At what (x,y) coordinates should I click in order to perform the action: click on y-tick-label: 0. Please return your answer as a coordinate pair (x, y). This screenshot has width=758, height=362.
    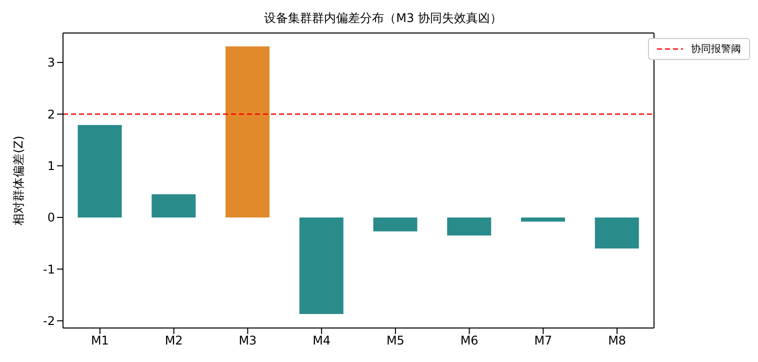
    Looking at the image, I should click on (51, 217).